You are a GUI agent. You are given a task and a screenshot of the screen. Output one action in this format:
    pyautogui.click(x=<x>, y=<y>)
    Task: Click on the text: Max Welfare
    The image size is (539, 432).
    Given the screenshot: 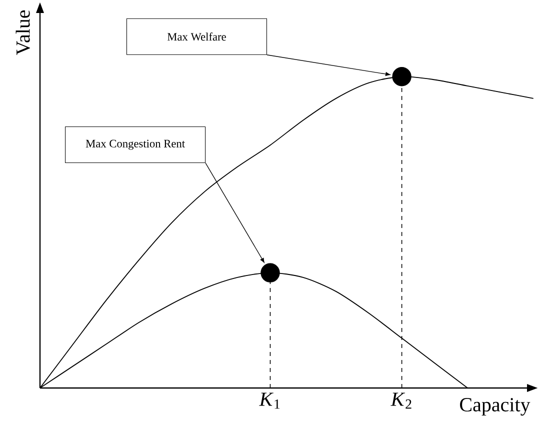 What is the action you would take?
    pyautogui.click(x=196, y=36)
    